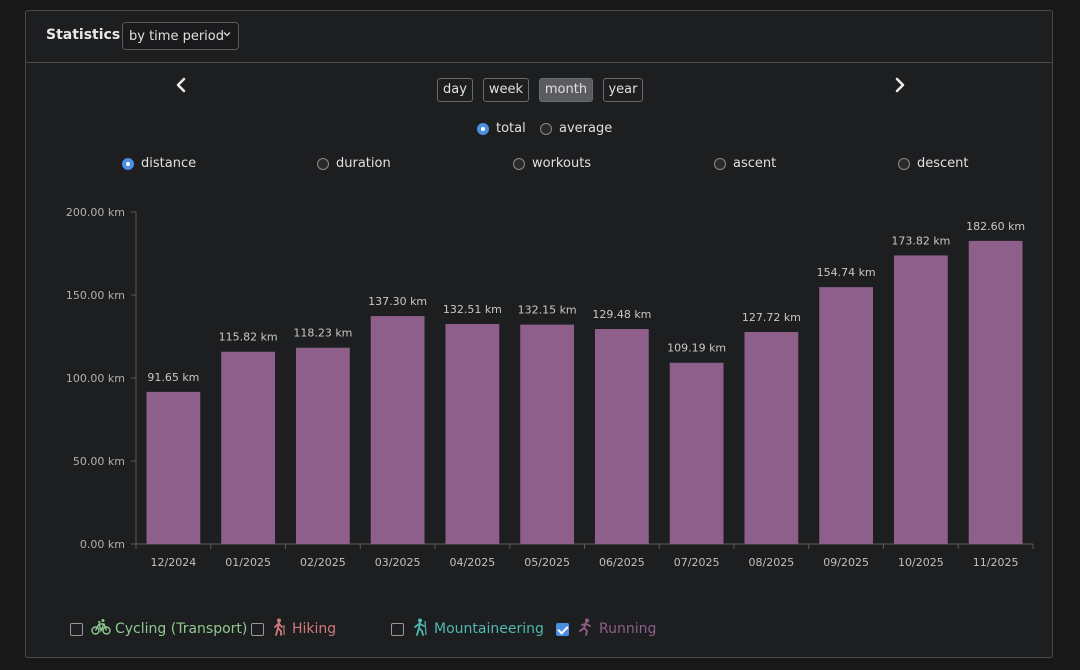 Image resolution: width=1080 pixels, height=670 pixels. What do you see at coordinates (899, 85) in the screenshot?
I see `next-period-button` at bounding box center [899, 85].